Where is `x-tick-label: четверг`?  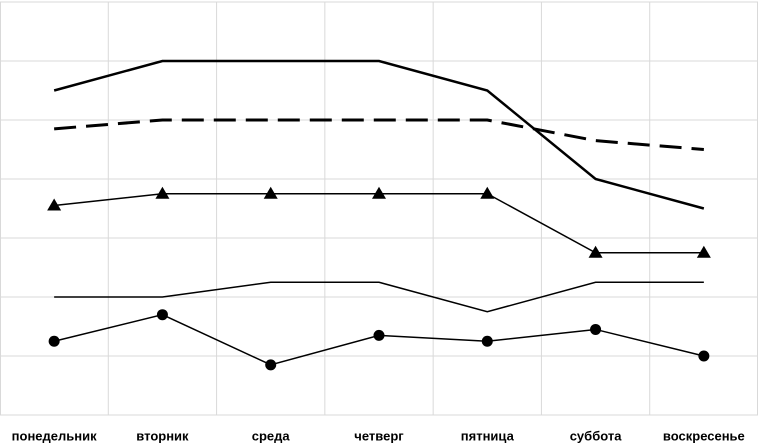
x-tick-label: четверг is located at coordinates (379, 435).